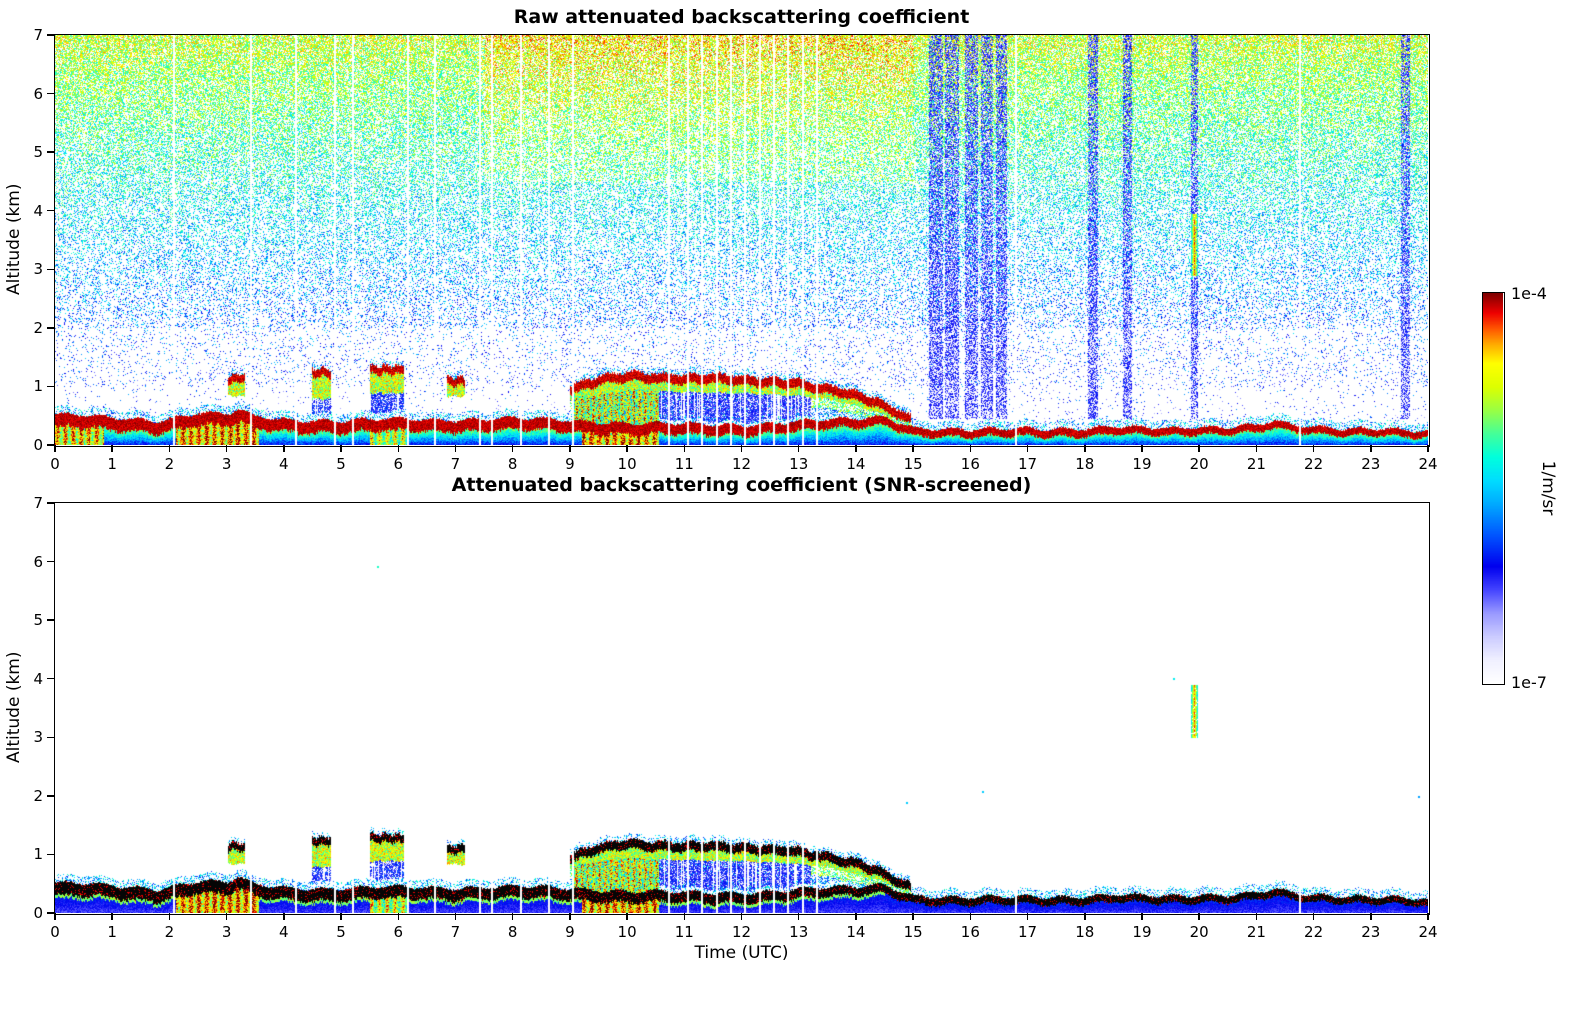  Describe the element at coordinates (1548, 488) in the screenshot. I see `colorbar-units-label: 1/m/sr` at that location.